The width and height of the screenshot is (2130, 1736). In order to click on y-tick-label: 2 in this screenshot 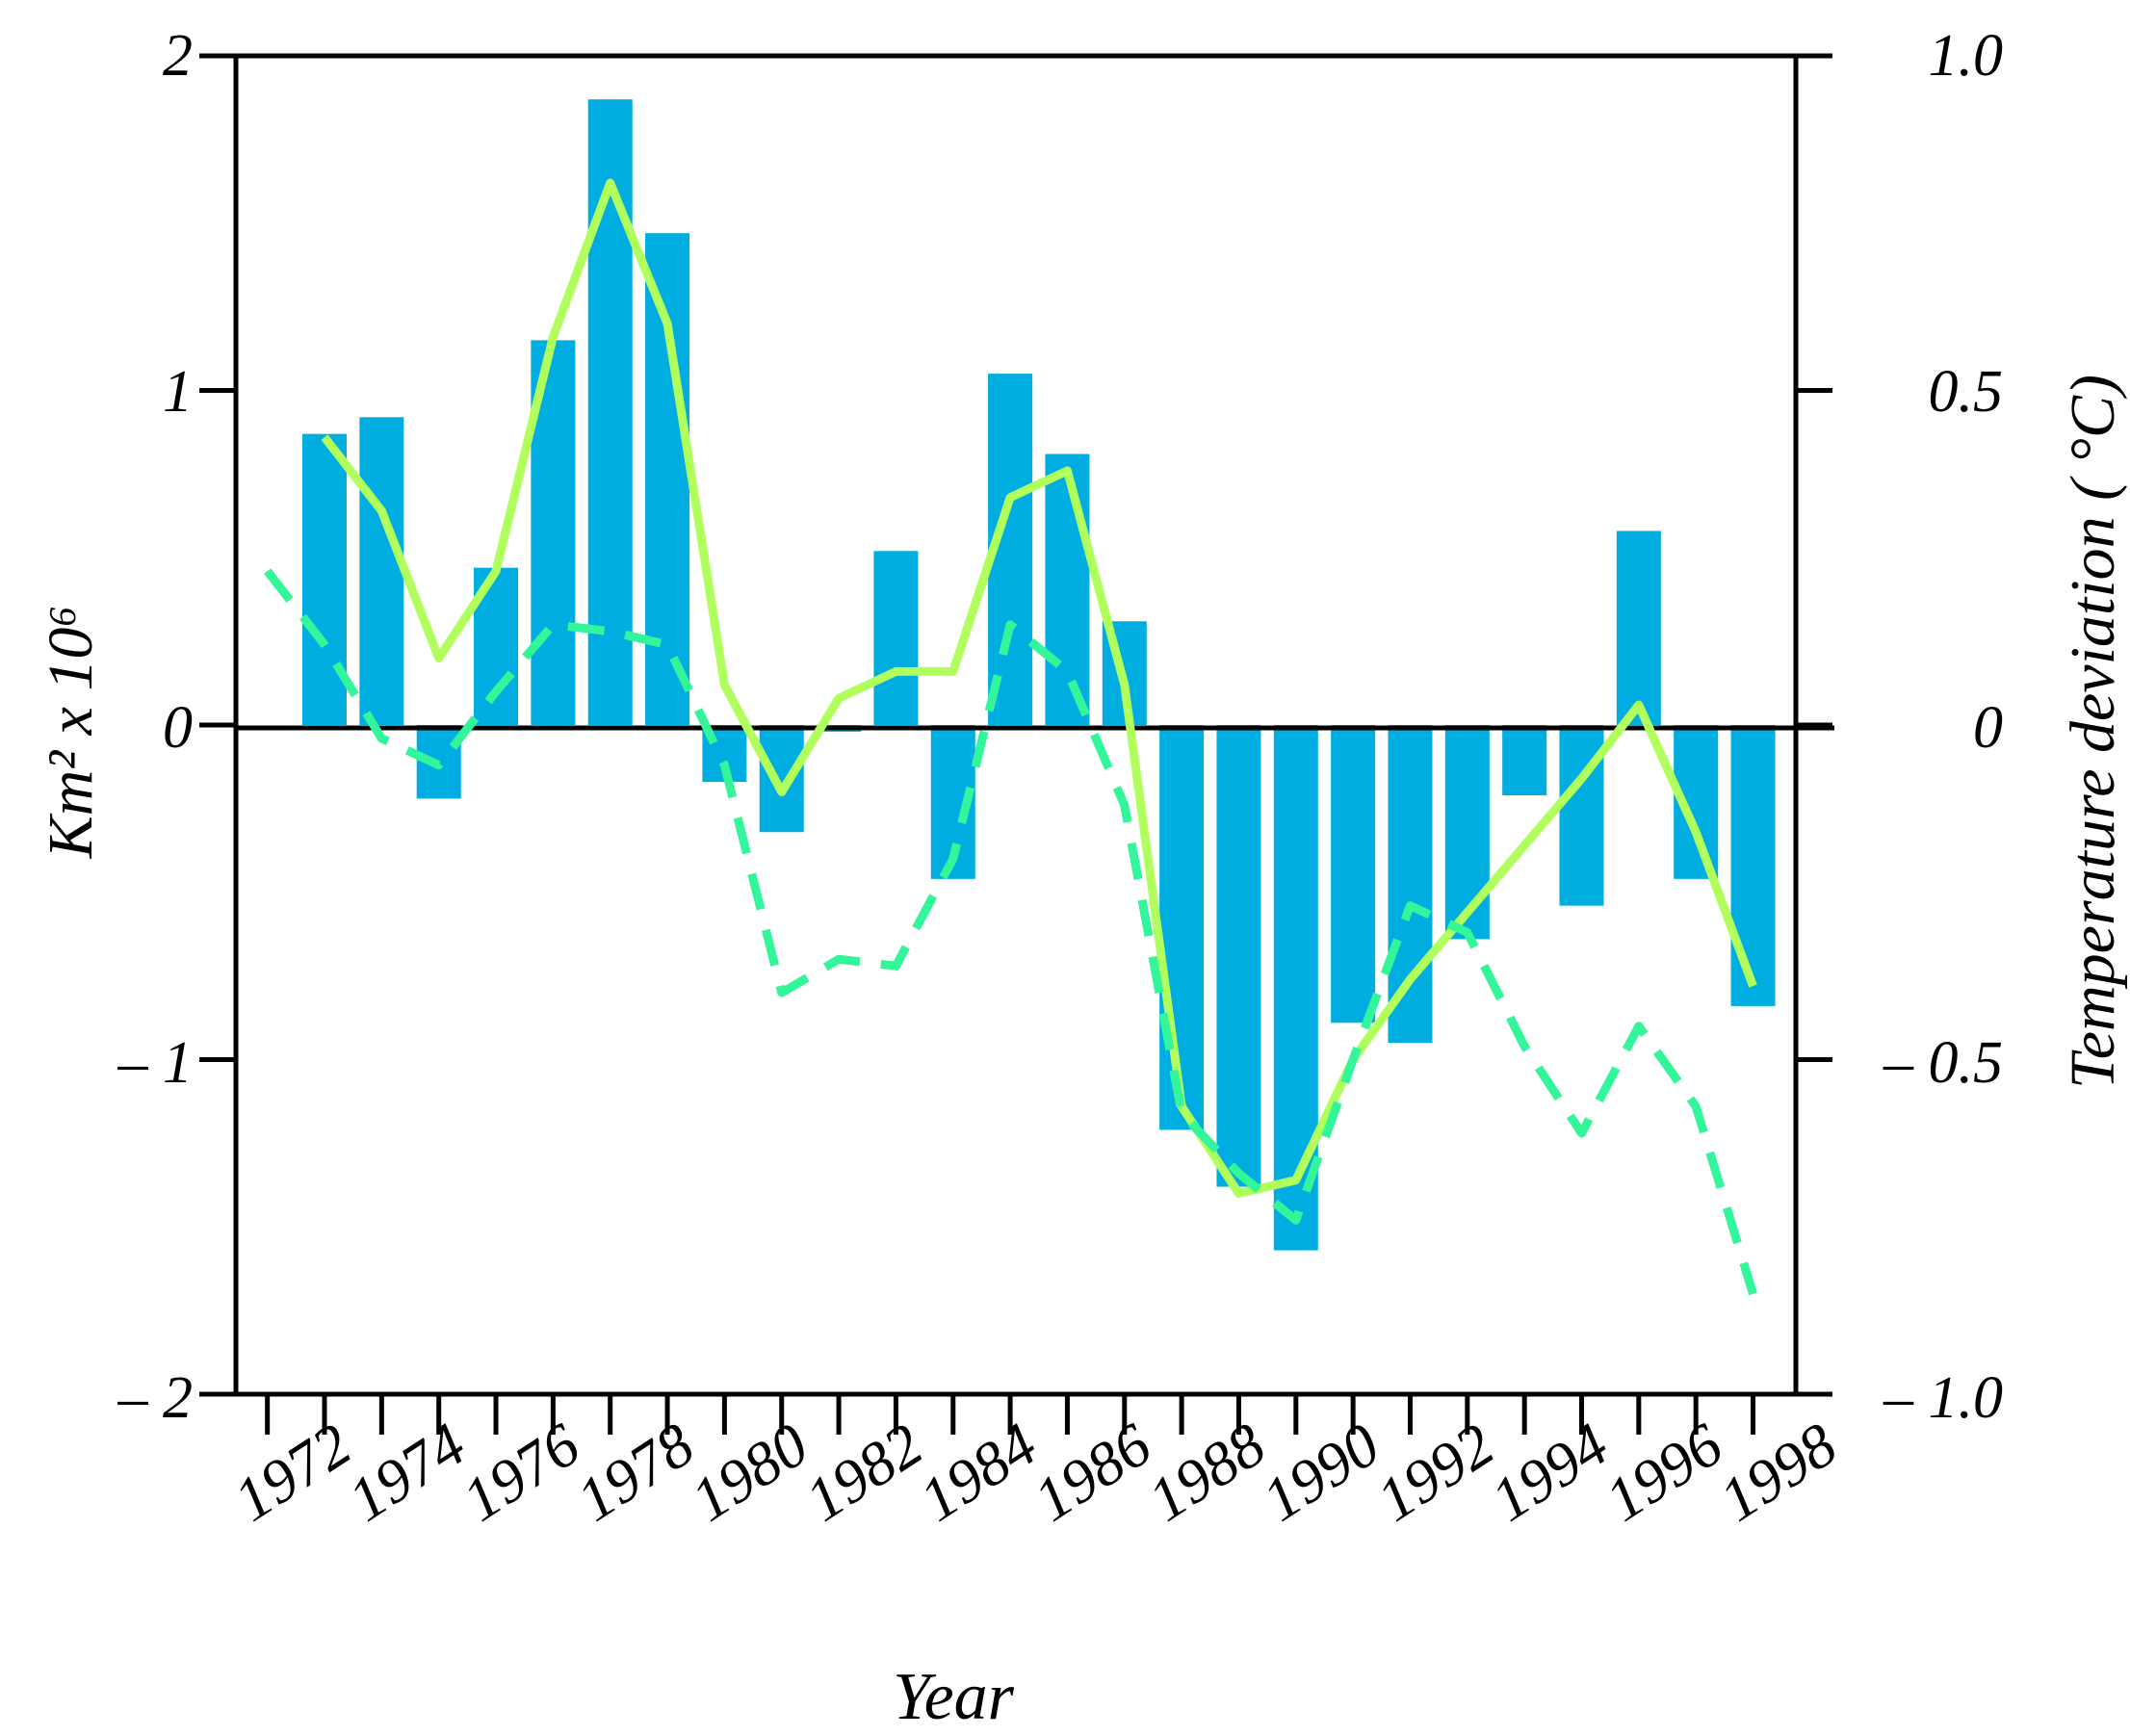, I will do `click(178, 56)`.